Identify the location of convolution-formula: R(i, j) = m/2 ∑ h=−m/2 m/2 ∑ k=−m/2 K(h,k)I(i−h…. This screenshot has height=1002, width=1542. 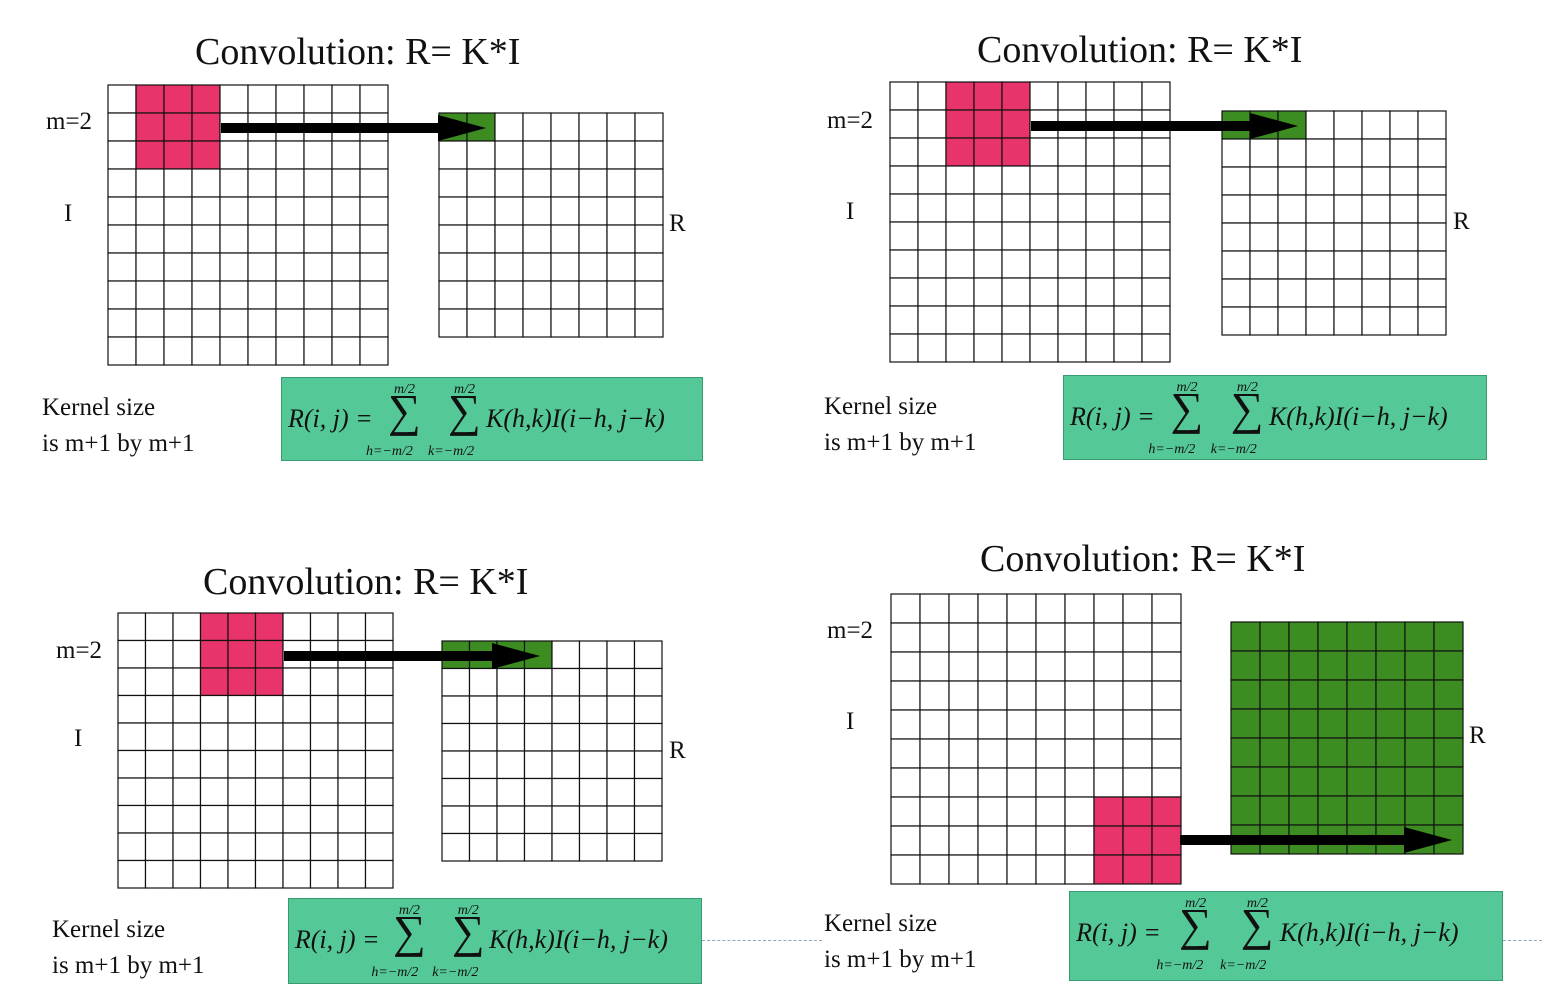
(1286, 936).